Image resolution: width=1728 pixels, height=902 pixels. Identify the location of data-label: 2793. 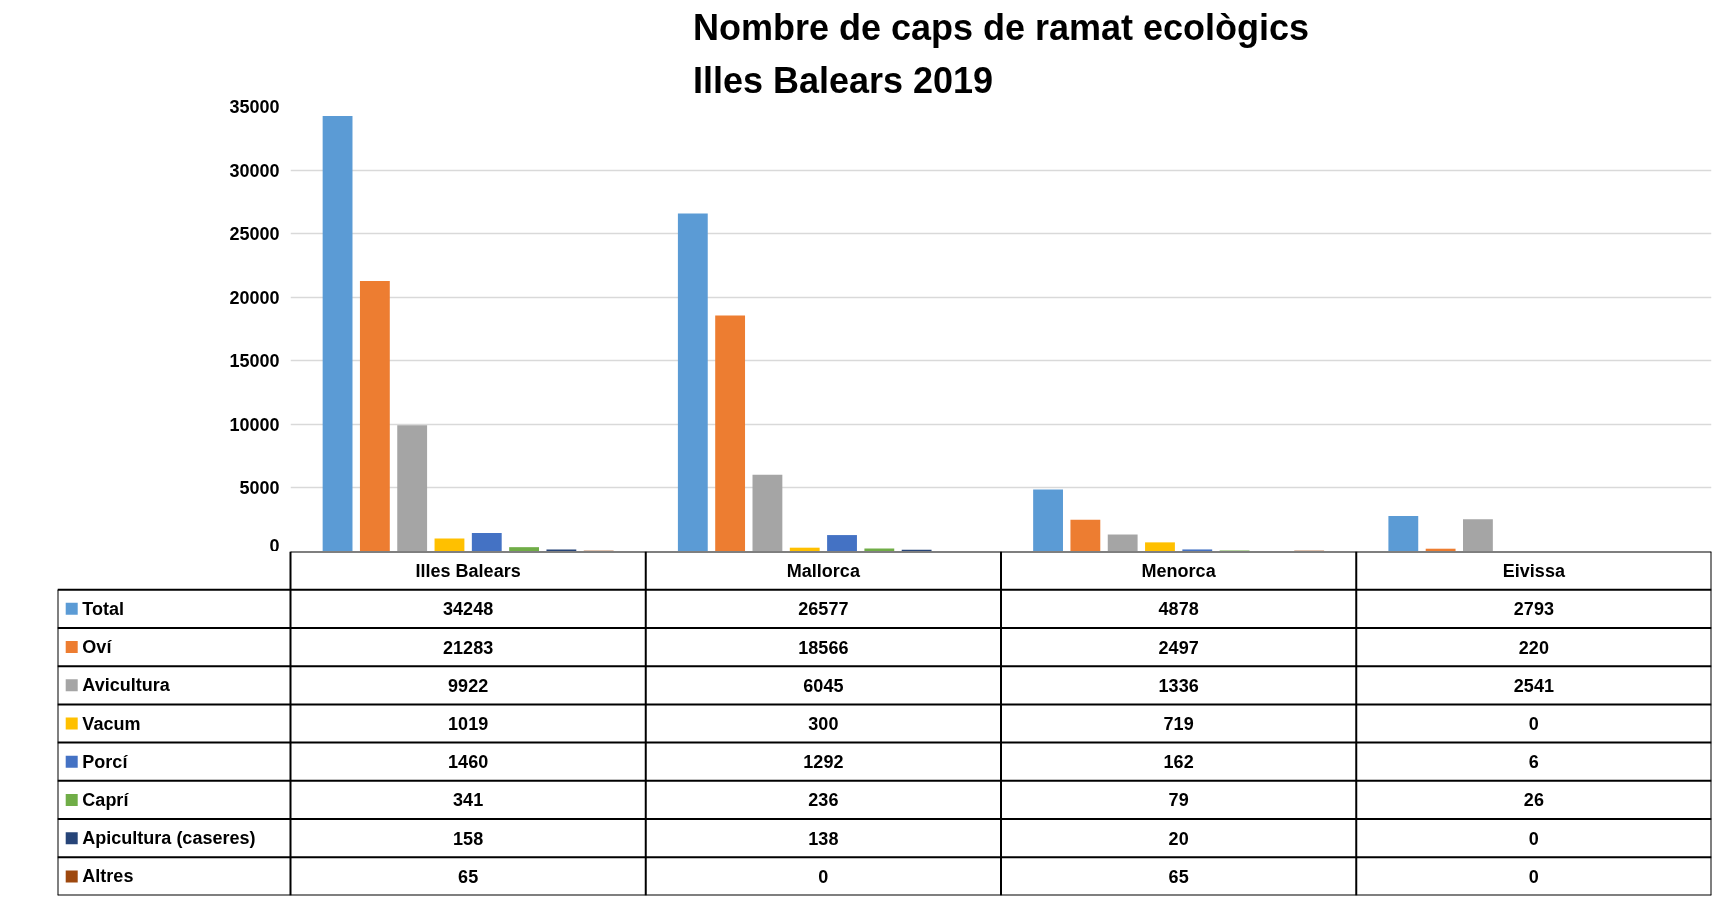
(1533, 609).